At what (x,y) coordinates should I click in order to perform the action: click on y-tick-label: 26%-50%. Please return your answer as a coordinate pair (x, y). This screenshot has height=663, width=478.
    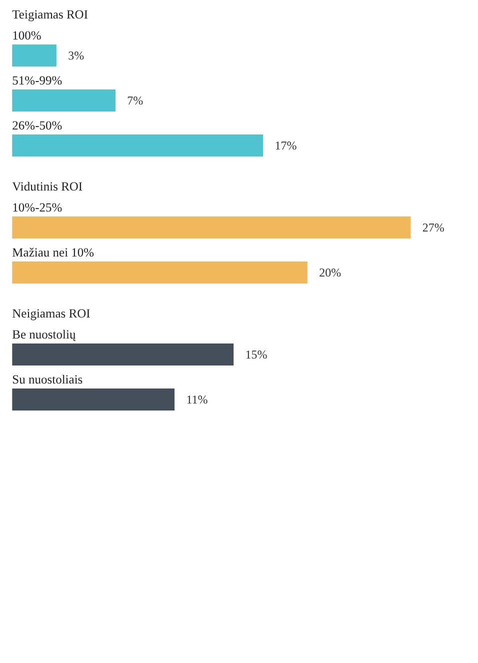
    Looking at the image, I should click on (37, 125).